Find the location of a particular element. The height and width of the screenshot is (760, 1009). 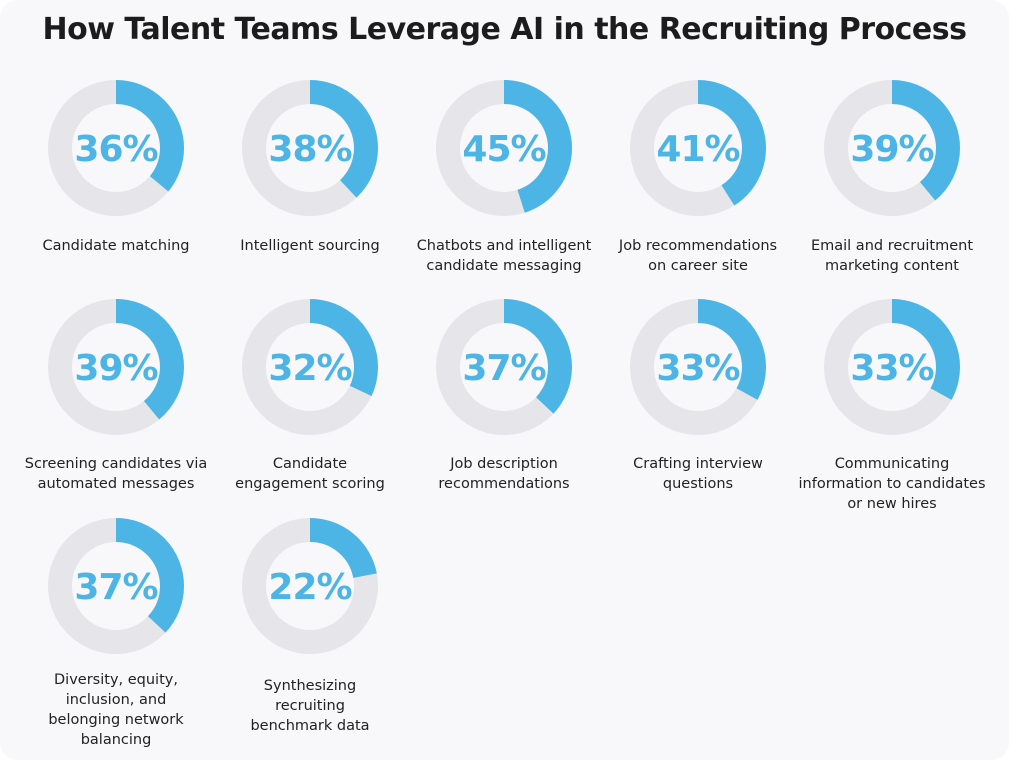

donut-chart: 36% is located at coordinates (116, 148).